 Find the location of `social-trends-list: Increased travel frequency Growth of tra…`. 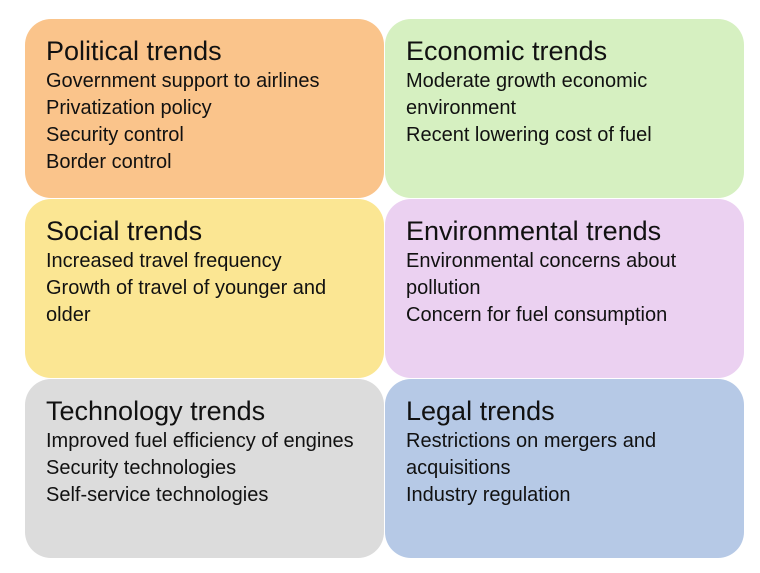

social-trends-list: Increased travel frequency Growth of tra… is located at coordinates (210, 288).